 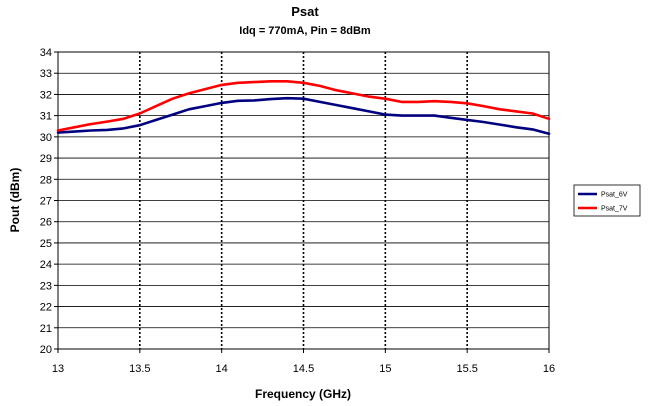 What do you see at coordinates (46, 138) in the screenshot?
I see `y-tick-label: 30` at bounding box center [46, 138].